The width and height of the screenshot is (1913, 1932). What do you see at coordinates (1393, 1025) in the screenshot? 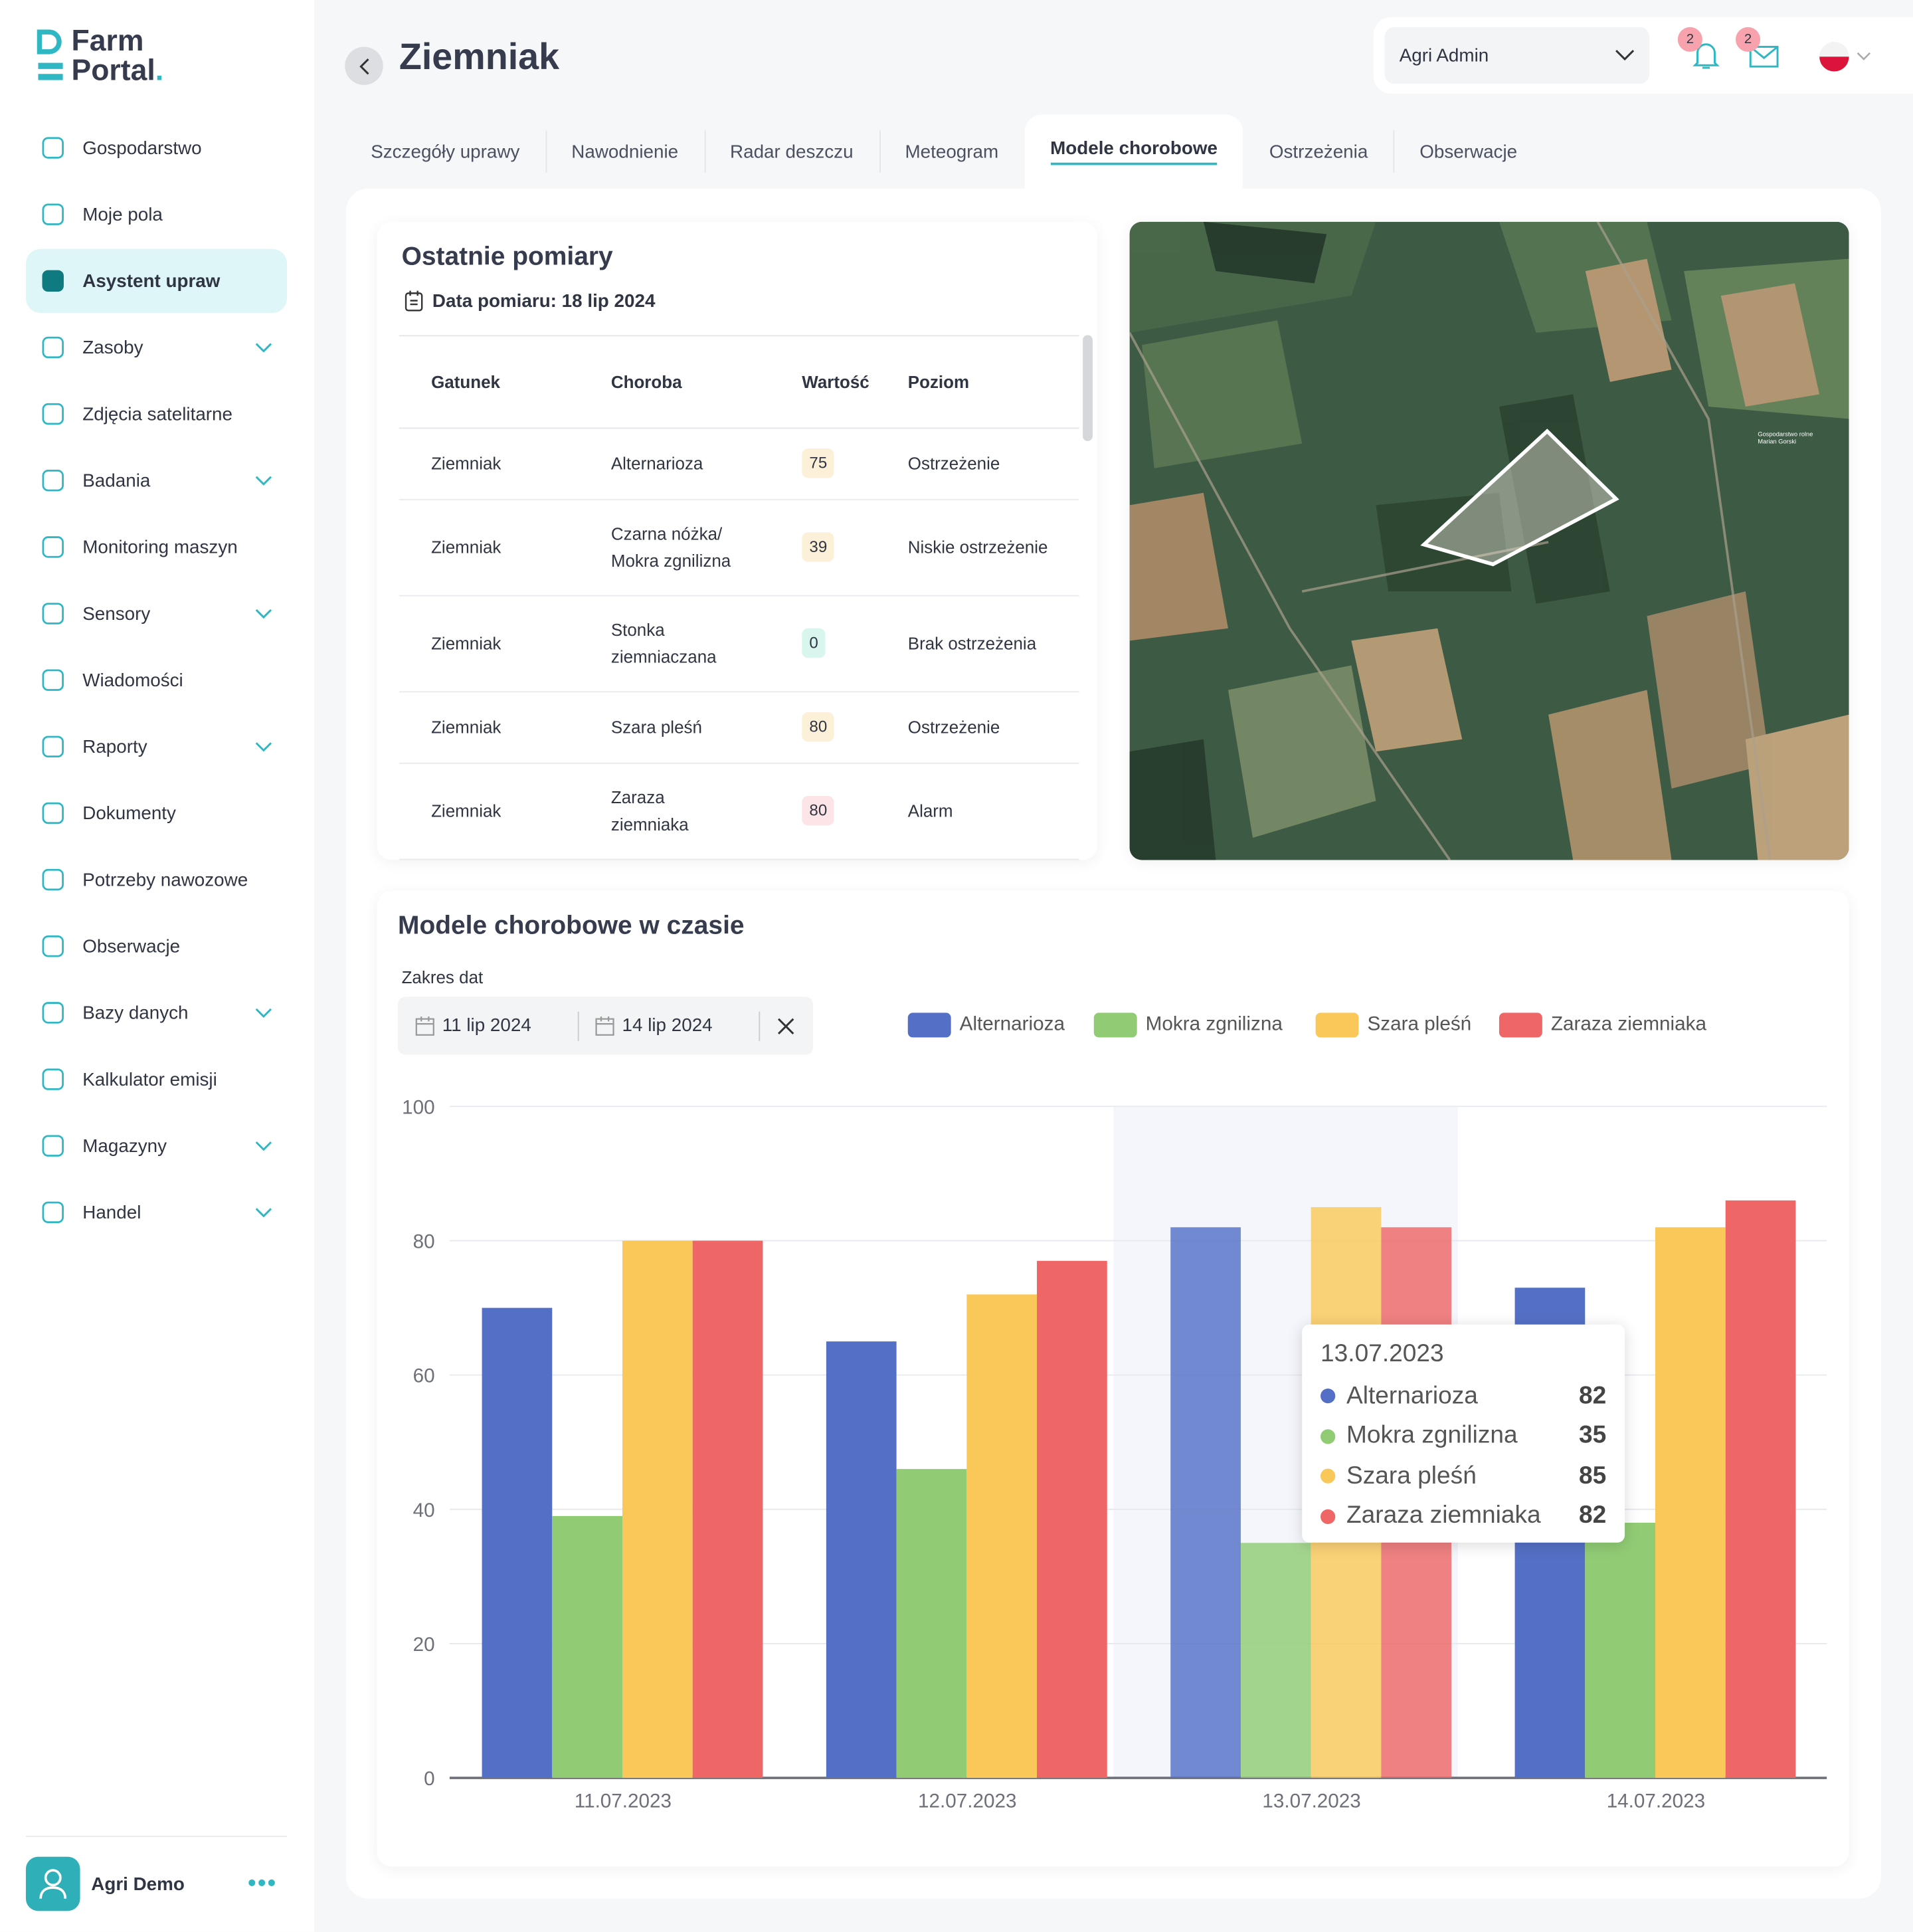
I see `legend-item: Szara pleśń` at bounding box center [1393, 1025].